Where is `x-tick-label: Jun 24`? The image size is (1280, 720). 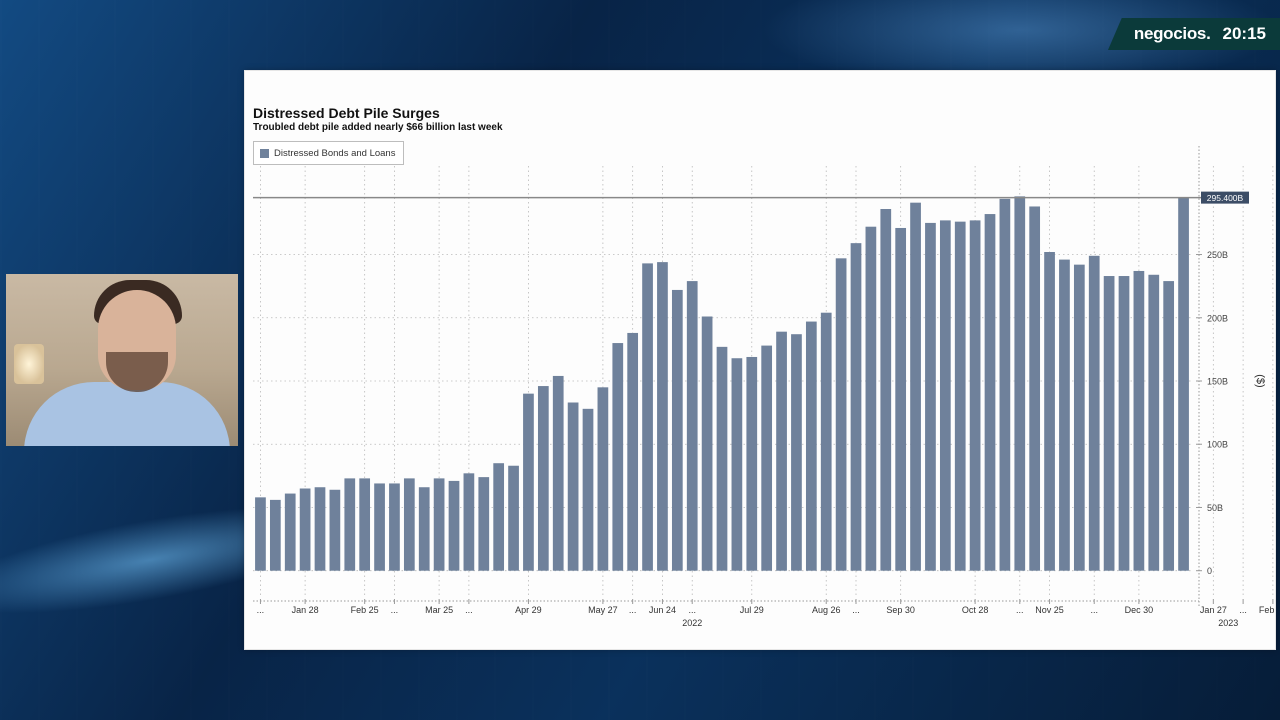 x-tick-label: Jun 24 is located at coordinates (662, 610).